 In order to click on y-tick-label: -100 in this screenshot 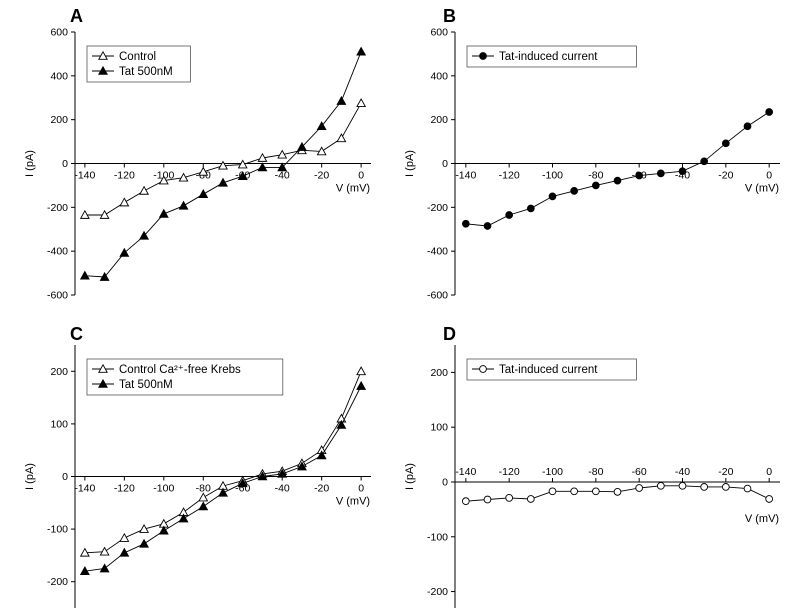, I will do `click(57, 530)`.